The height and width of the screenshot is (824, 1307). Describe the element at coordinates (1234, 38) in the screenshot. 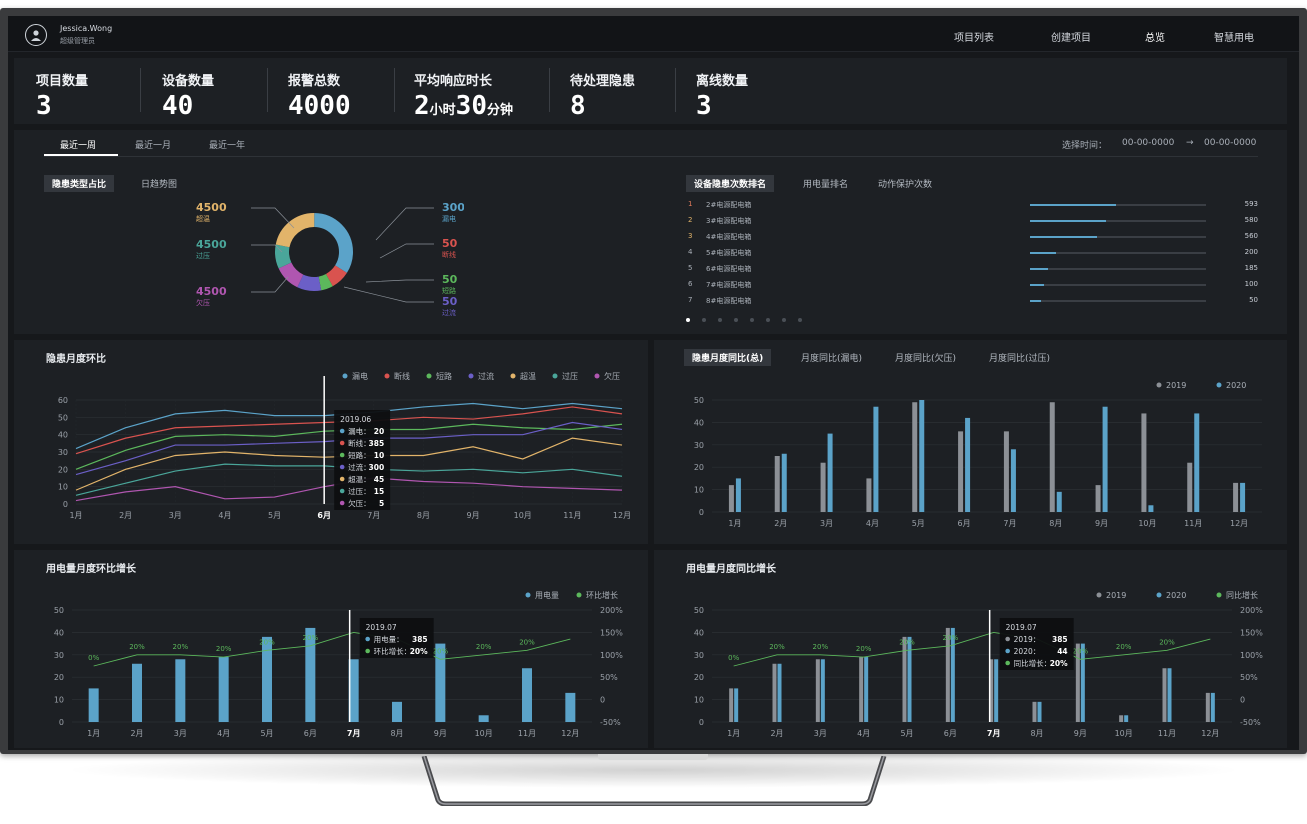

I see `nav-smart-power: 智慧用电` at that location.